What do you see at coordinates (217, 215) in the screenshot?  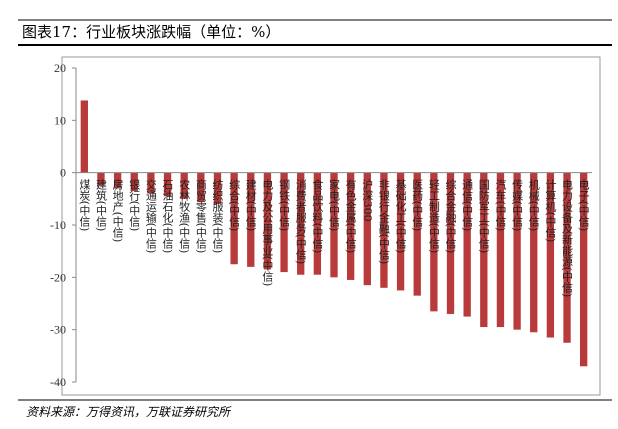 I see `x-tick-label: 纺织服装(中信)` at bounding box center [217, 215].